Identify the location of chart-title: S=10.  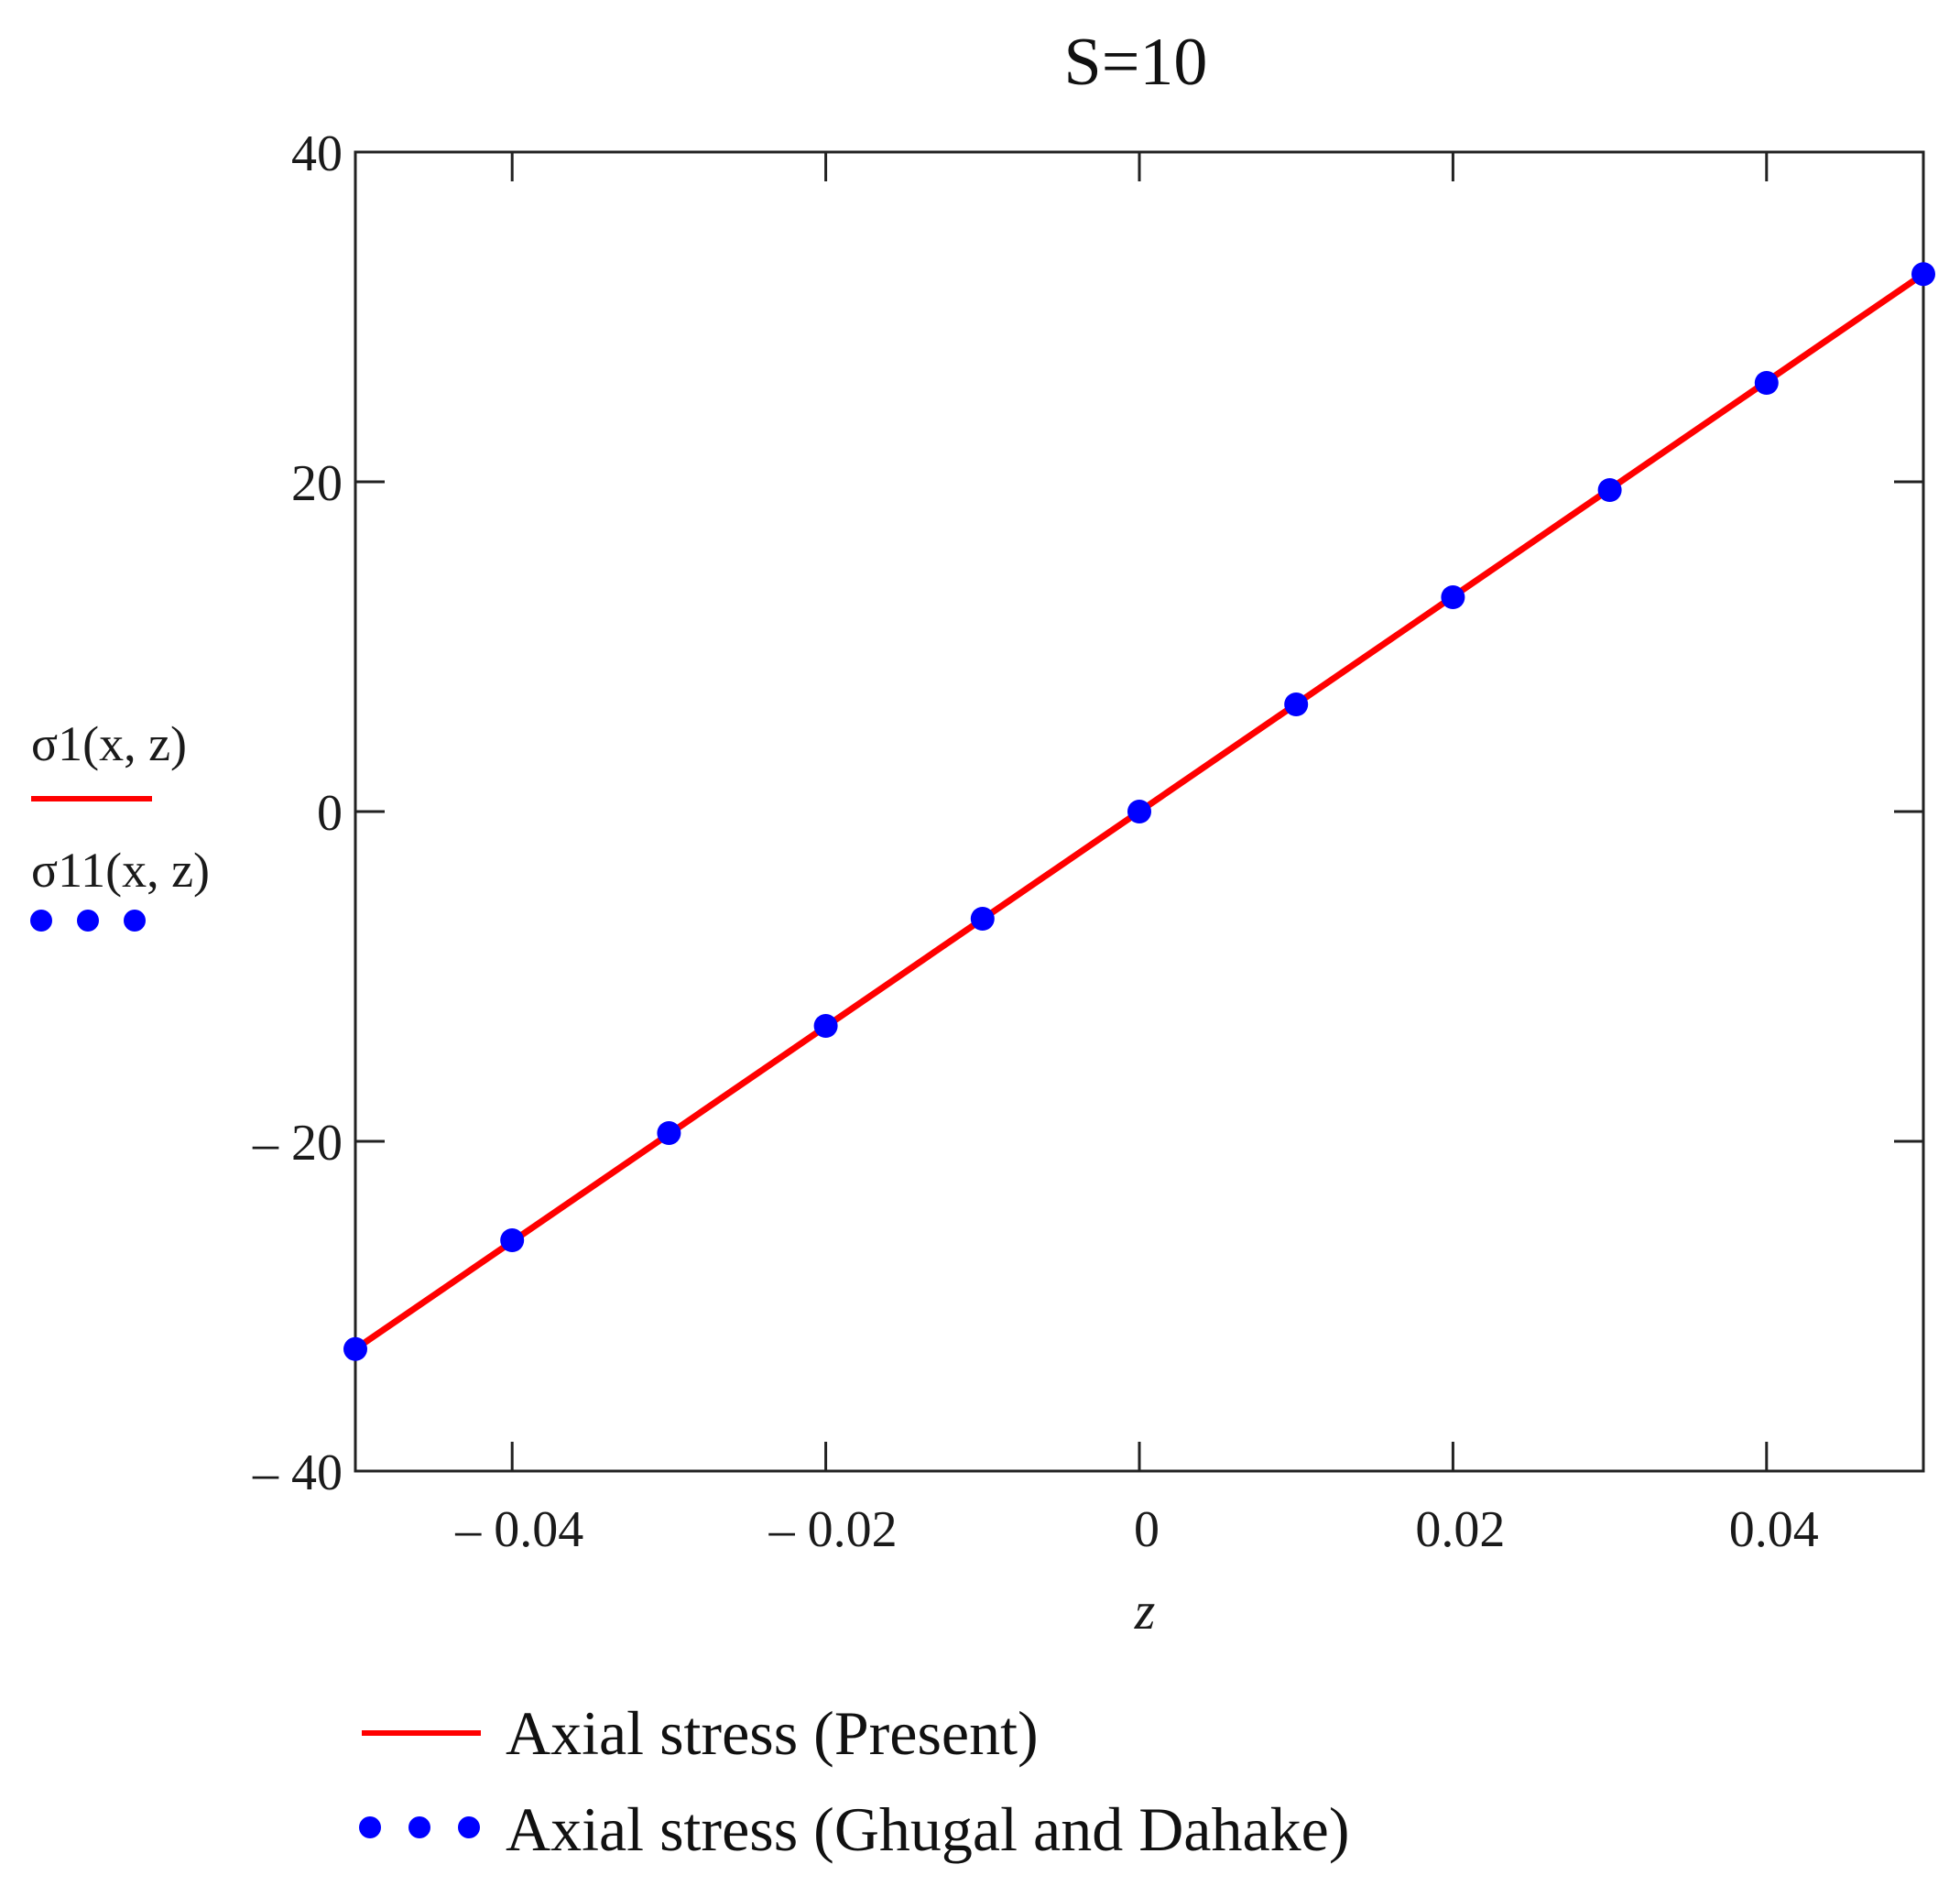
(1136, 63).